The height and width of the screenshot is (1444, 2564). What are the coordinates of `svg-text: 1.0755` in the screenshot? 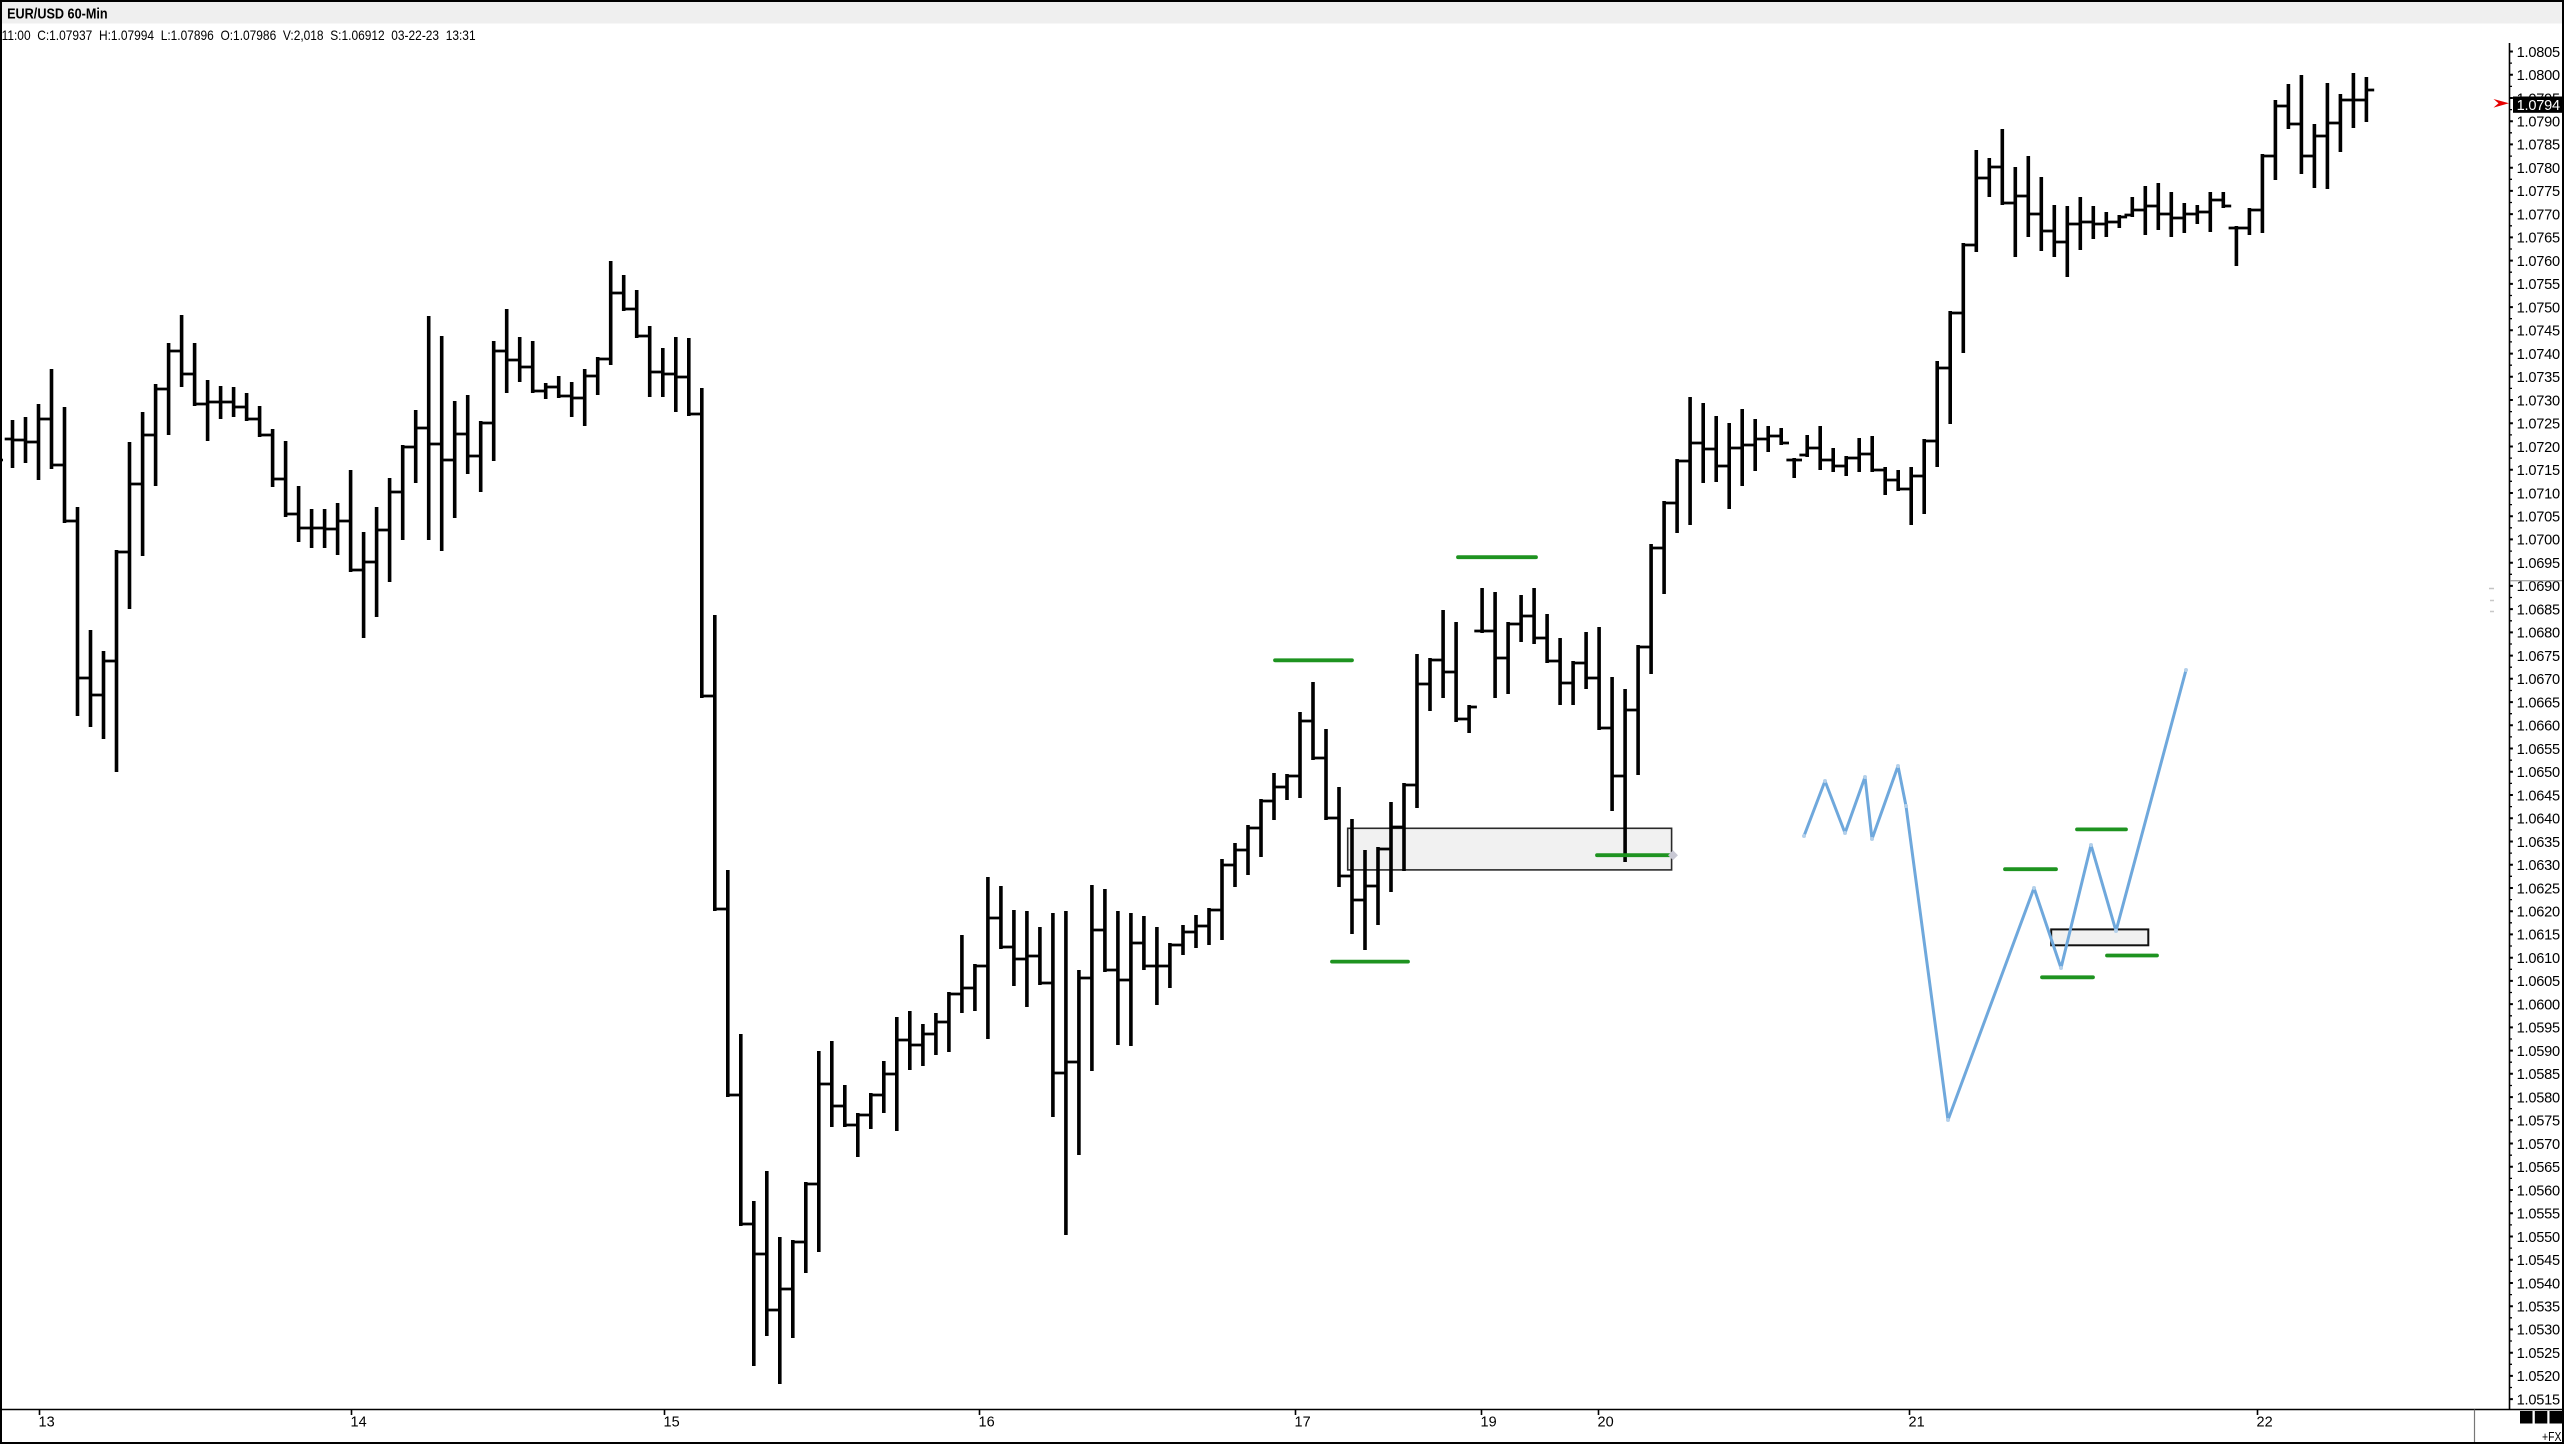 It's located at (2539, 285).